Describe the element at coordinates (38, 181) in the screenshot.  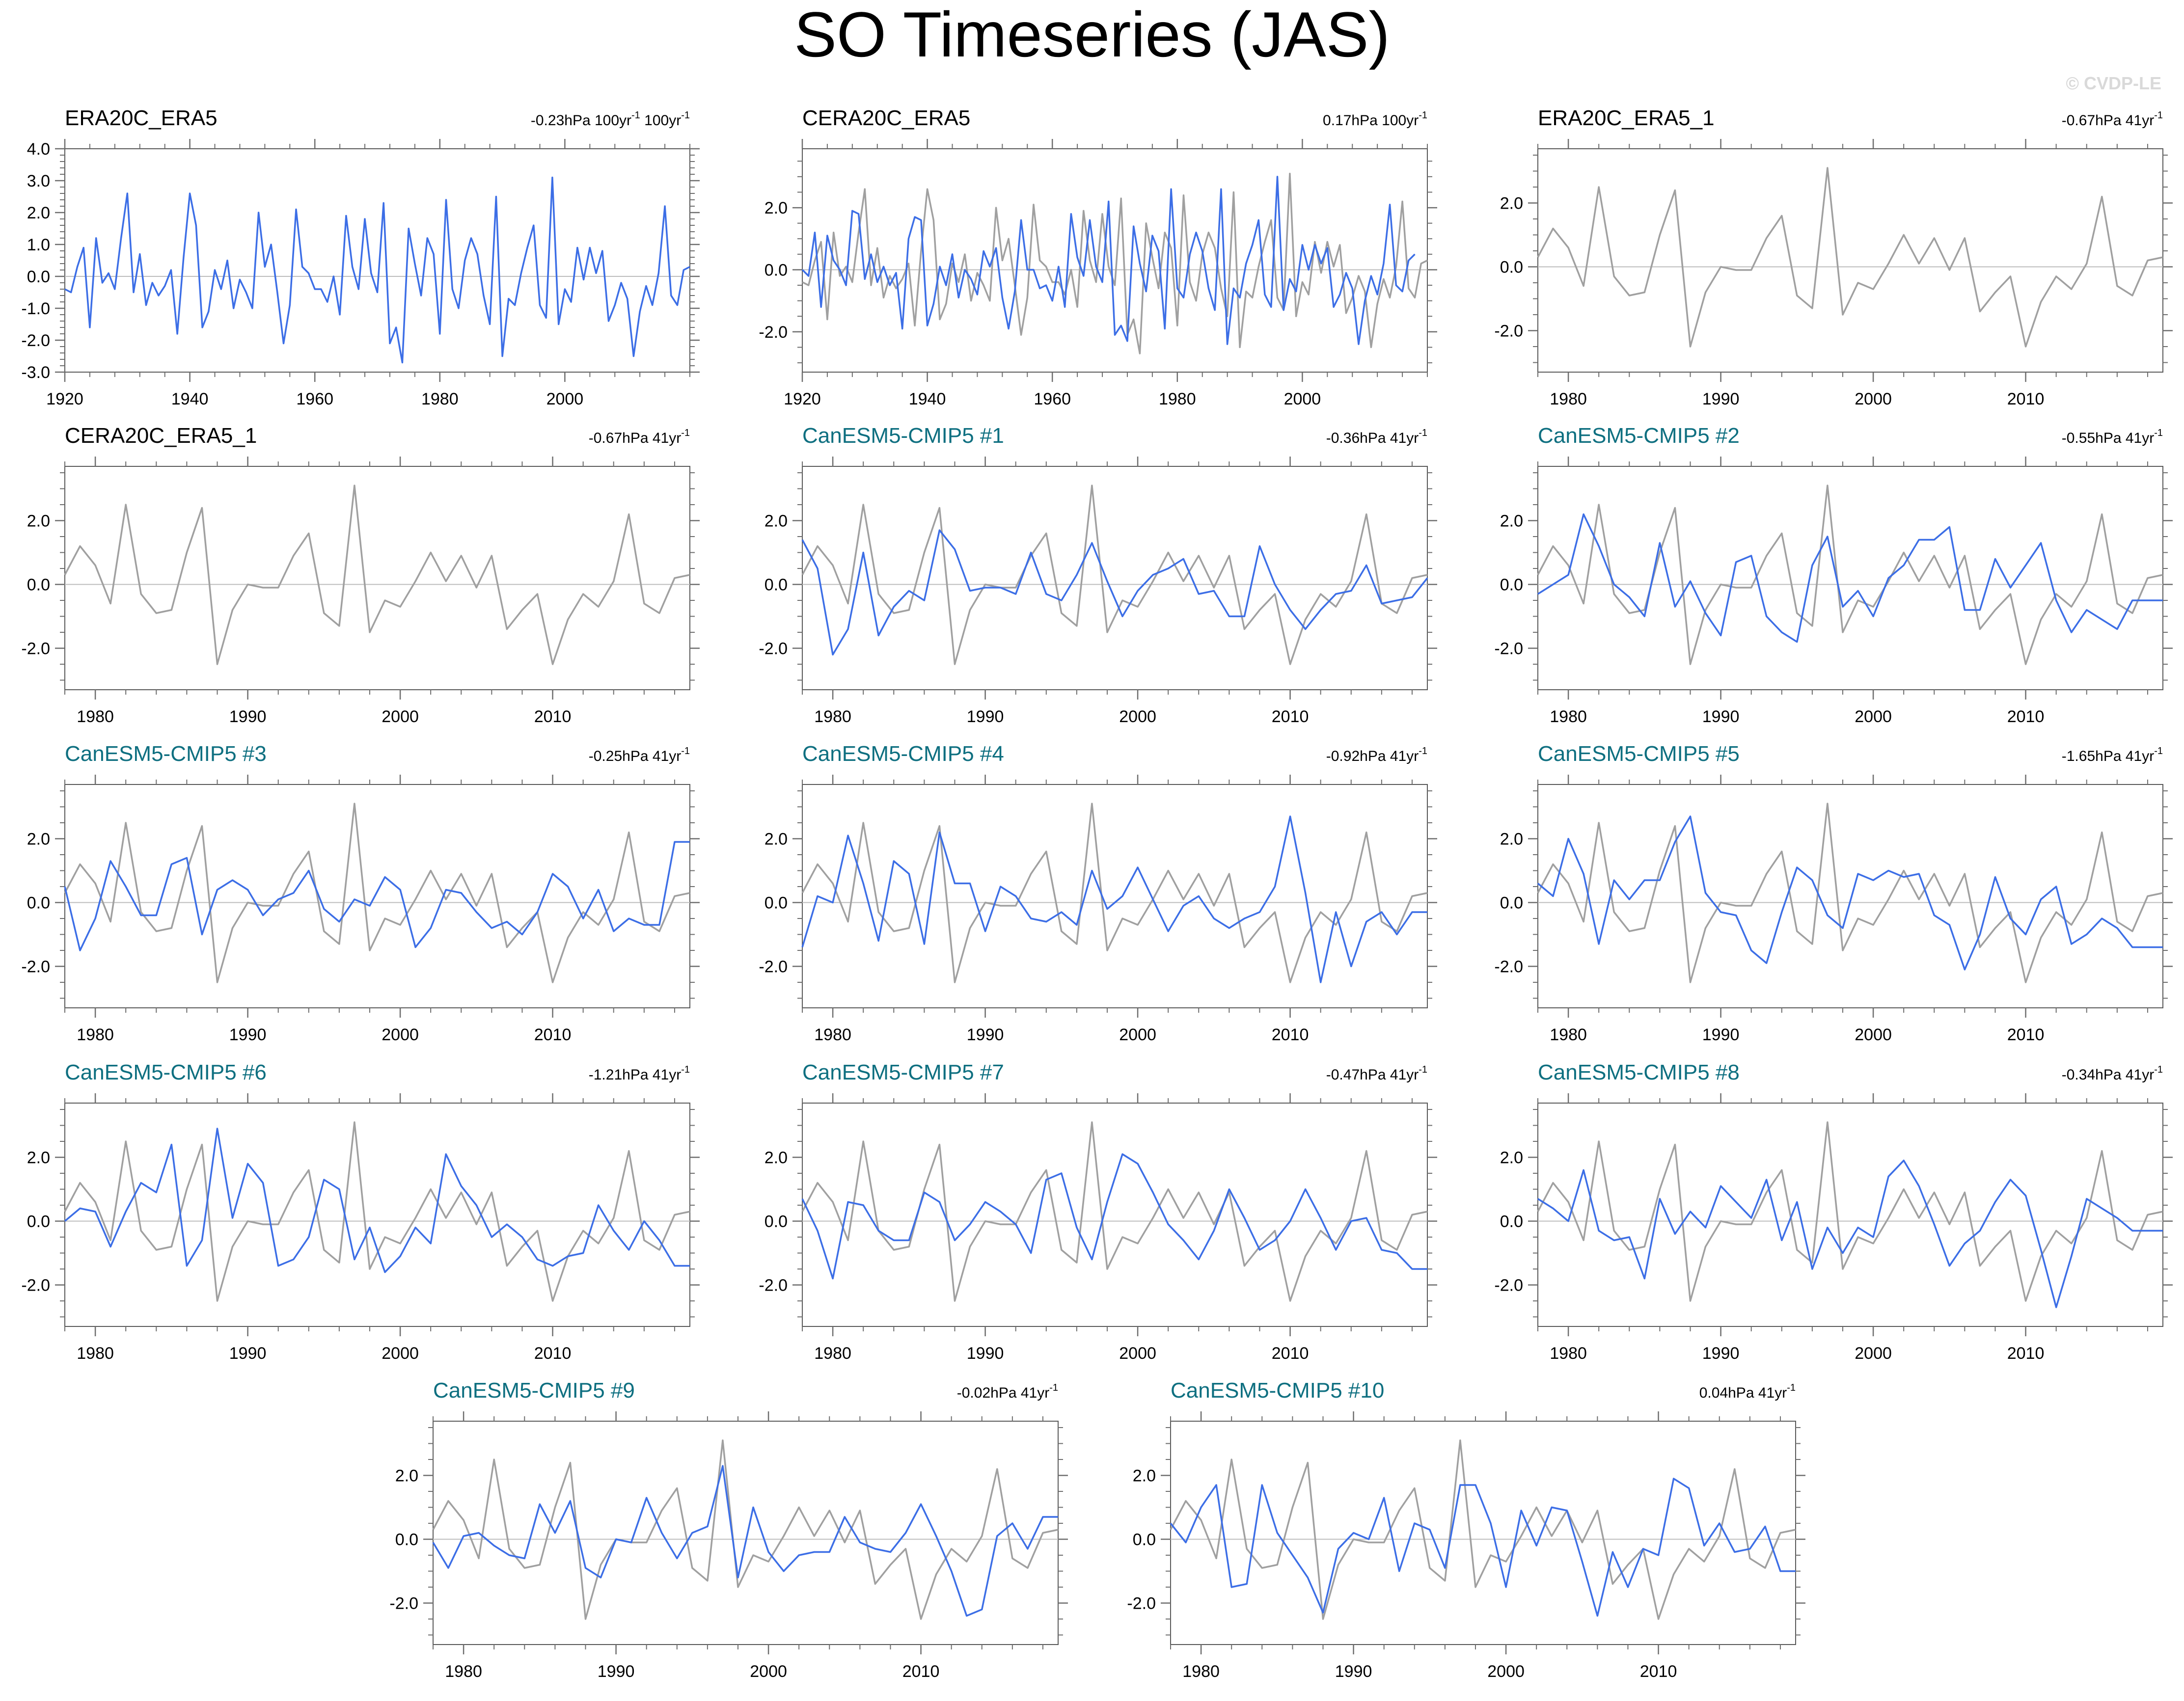
I see `y-tick-label: 3.0` at that location.